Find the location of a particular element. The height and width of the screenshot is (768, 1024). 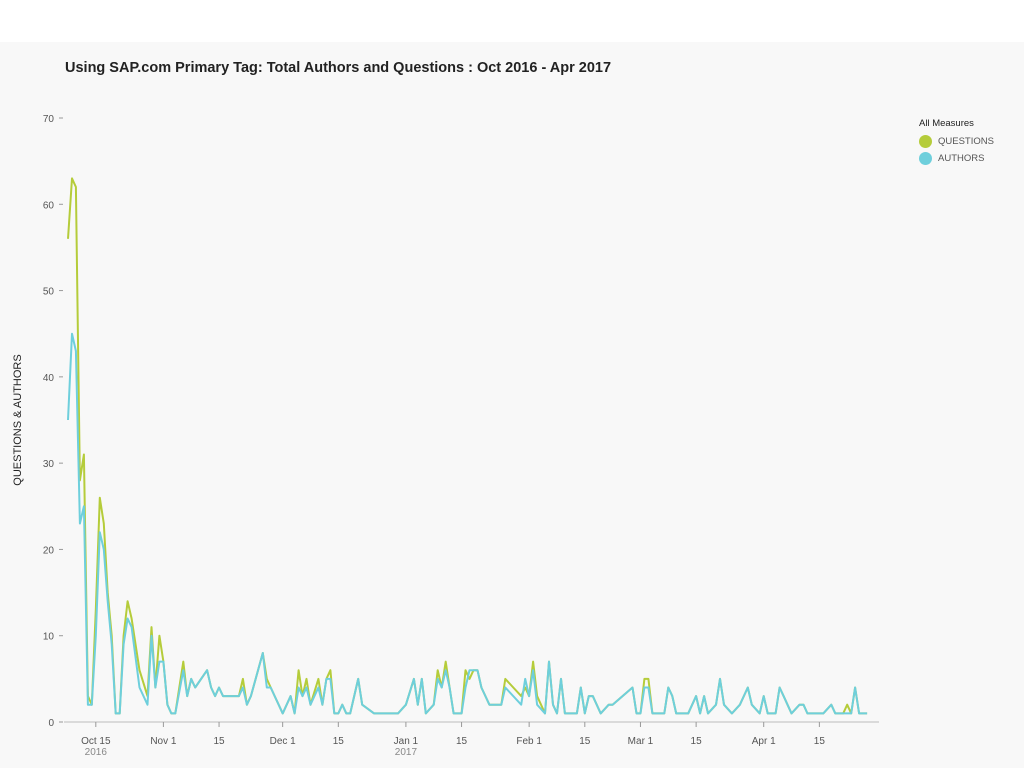

y-tick-label: 0 is located at coordinates (51, 723).